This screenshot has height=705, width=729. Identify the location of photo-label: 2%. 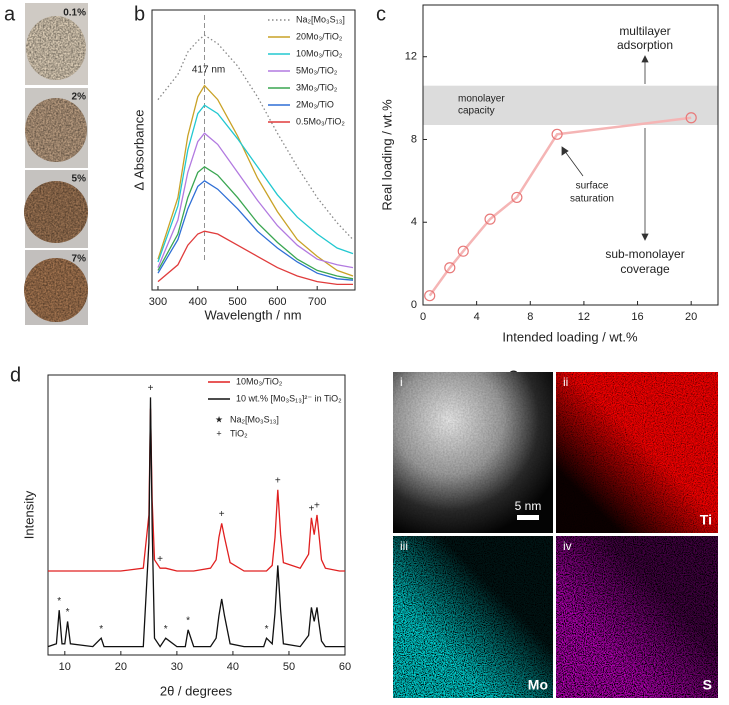
(79, 97).